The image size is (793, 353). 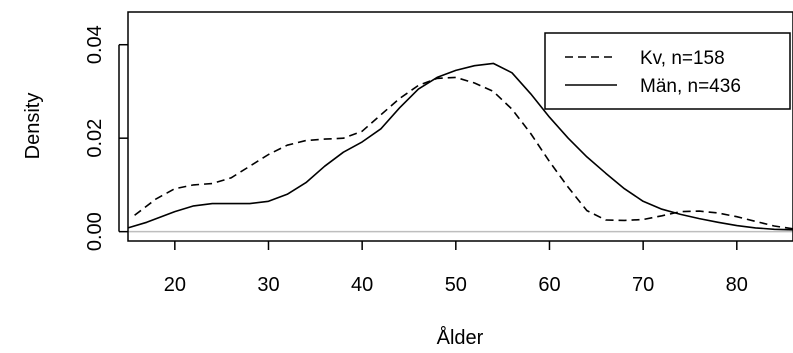 I want to click on legend-label-man: Män, n=436, so click(x=690, y=86).